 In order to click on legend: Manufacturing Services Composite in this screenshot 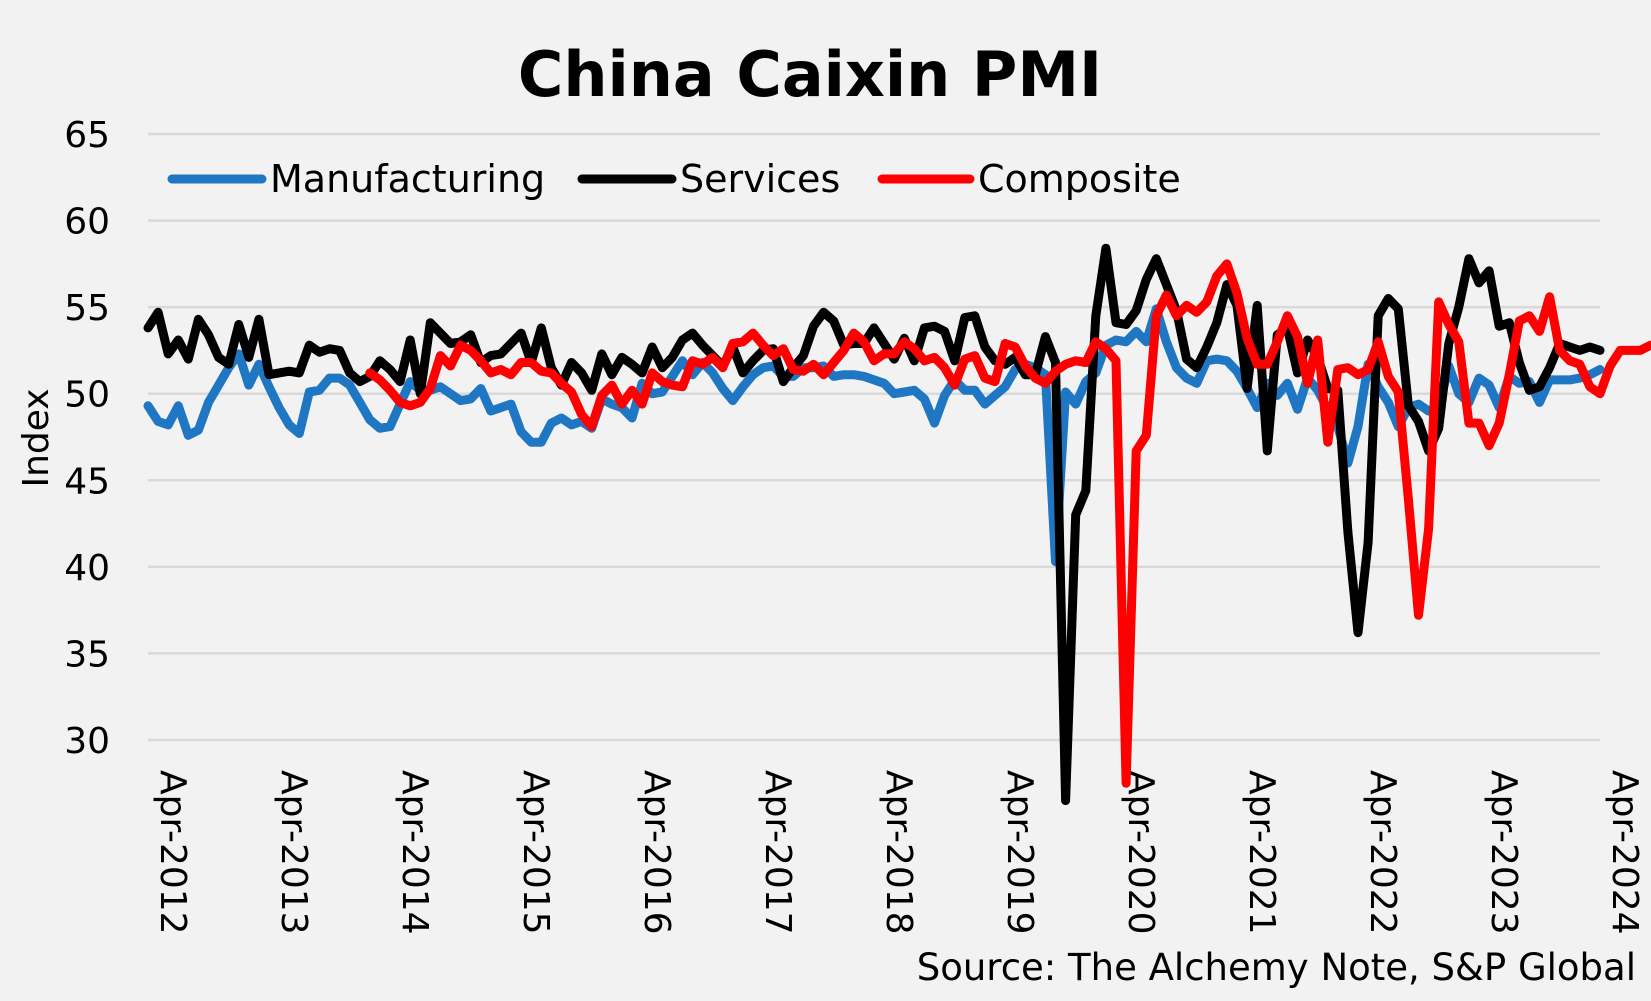, I will do `click(674, 179)`.